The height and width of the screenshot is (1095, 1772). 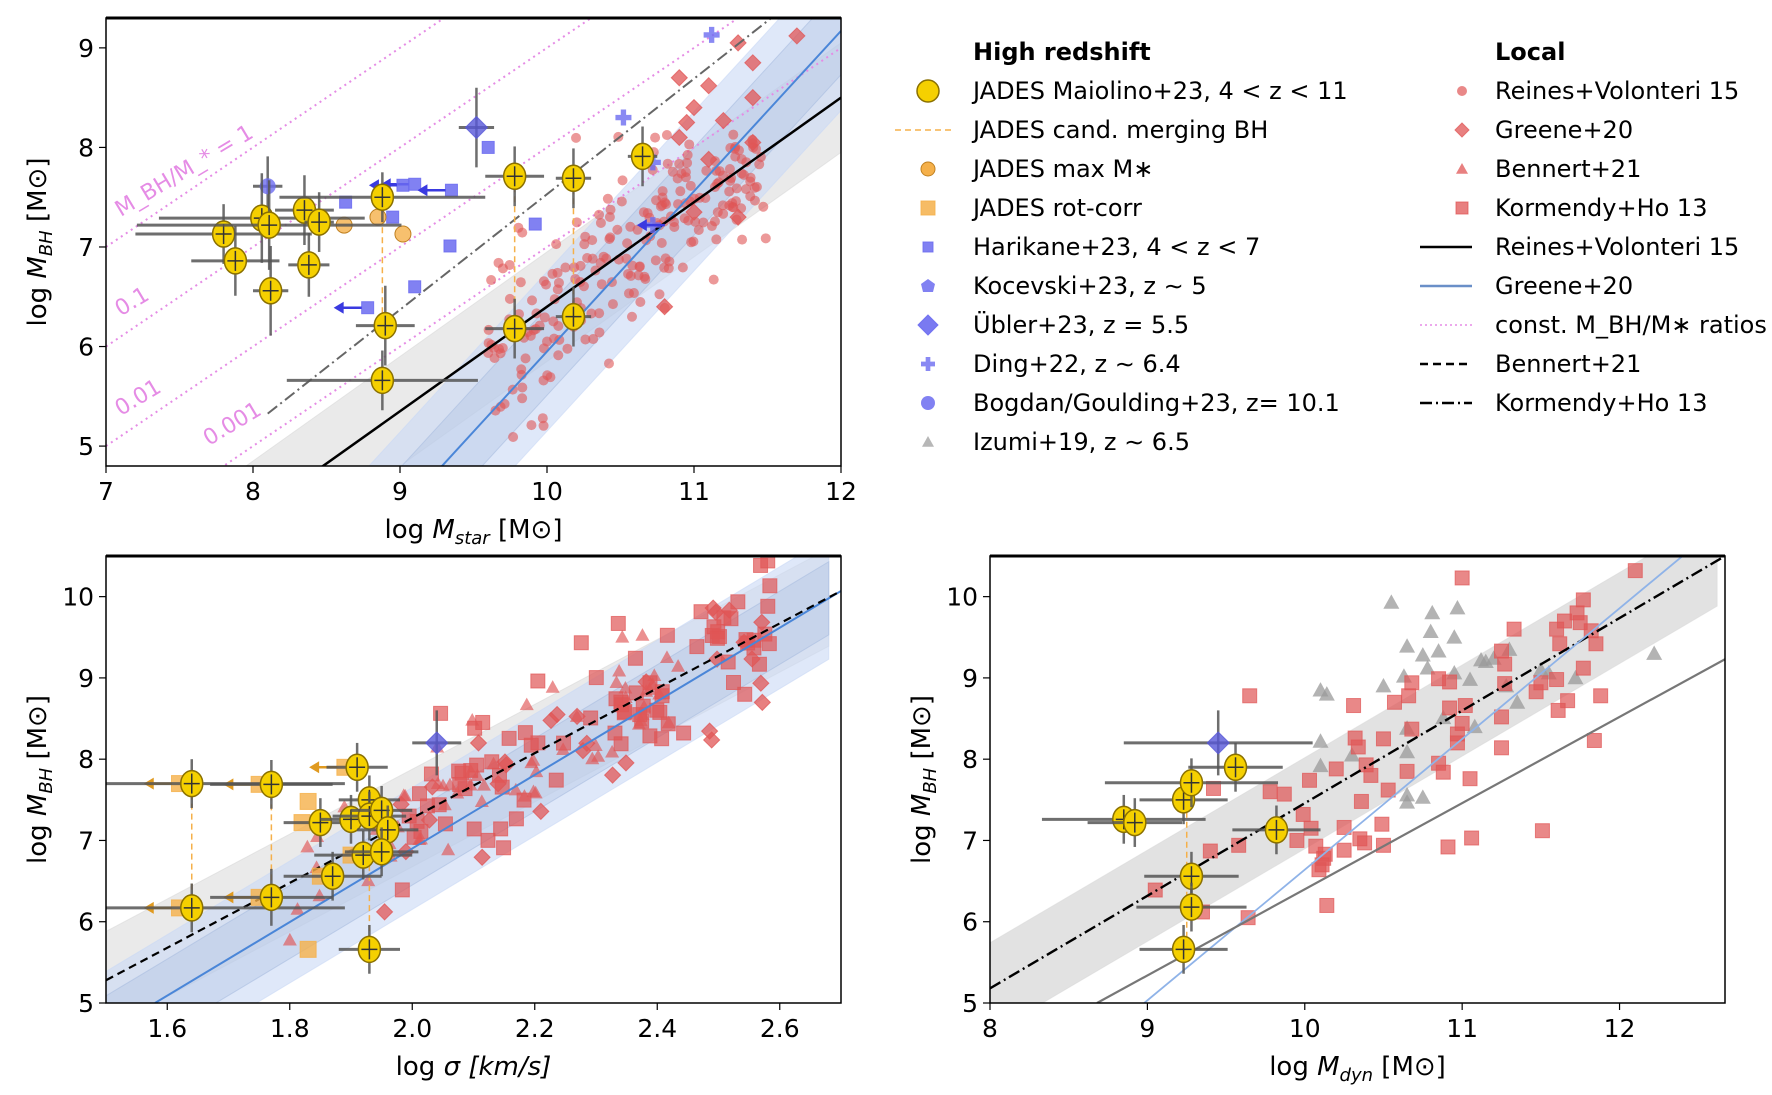 What do you see at coordinates (928, 364) in the screenshot?
I see `ding-marker-icon` at bounding box center [928, 364].